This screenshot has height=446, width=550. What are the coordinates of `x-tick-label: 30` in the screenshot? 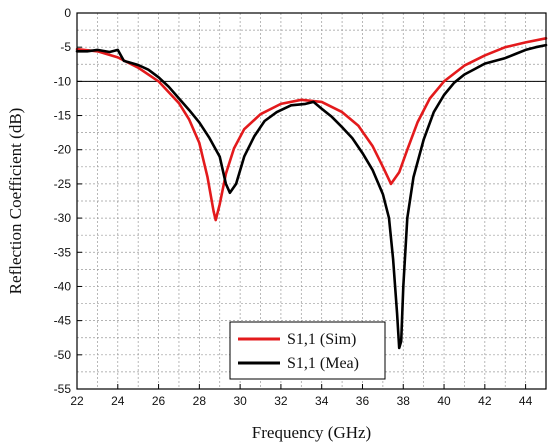 It's located at (240, 401).